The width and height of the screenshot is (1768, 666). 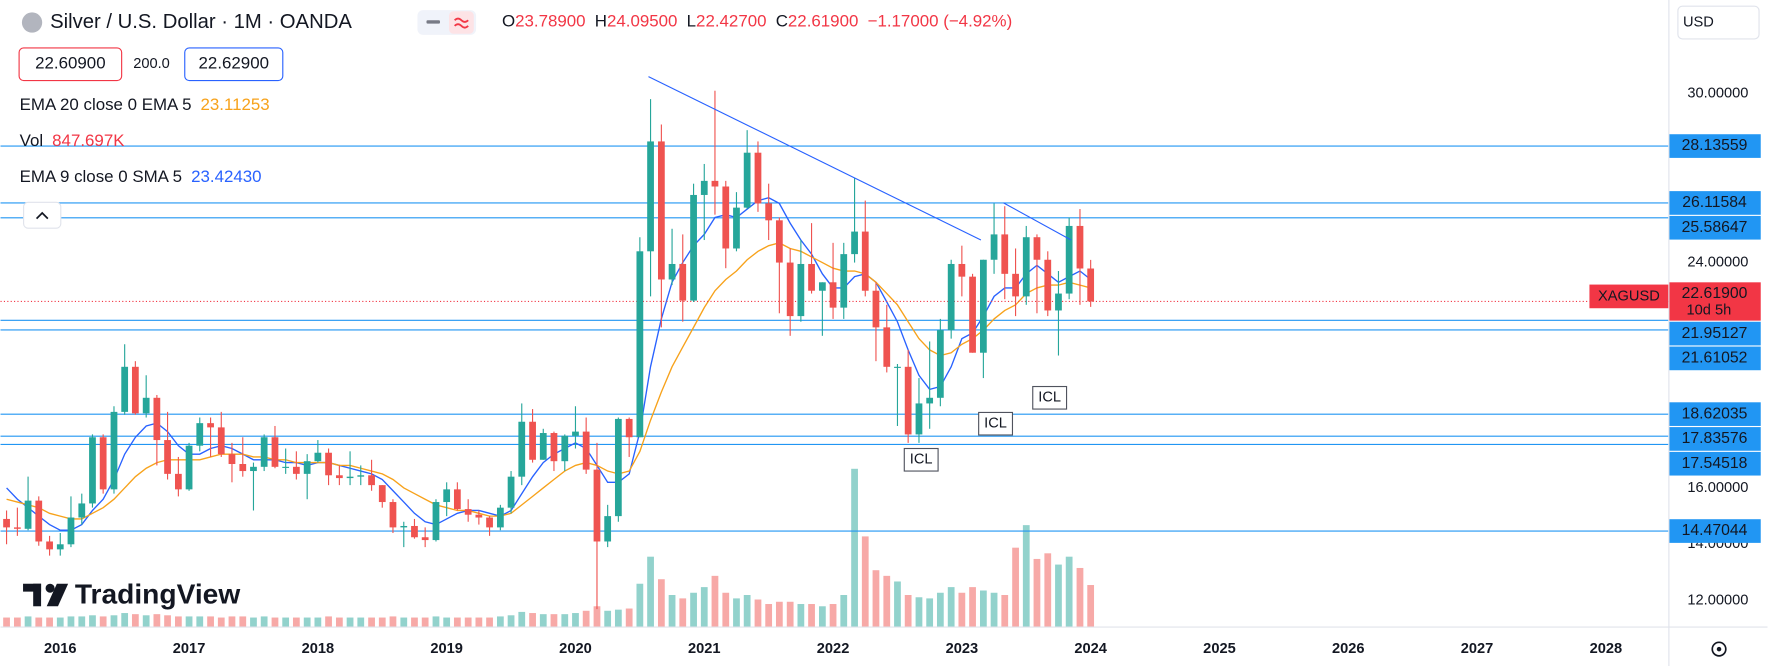 I want to click on currency-button, so click(x=1718, y=22).